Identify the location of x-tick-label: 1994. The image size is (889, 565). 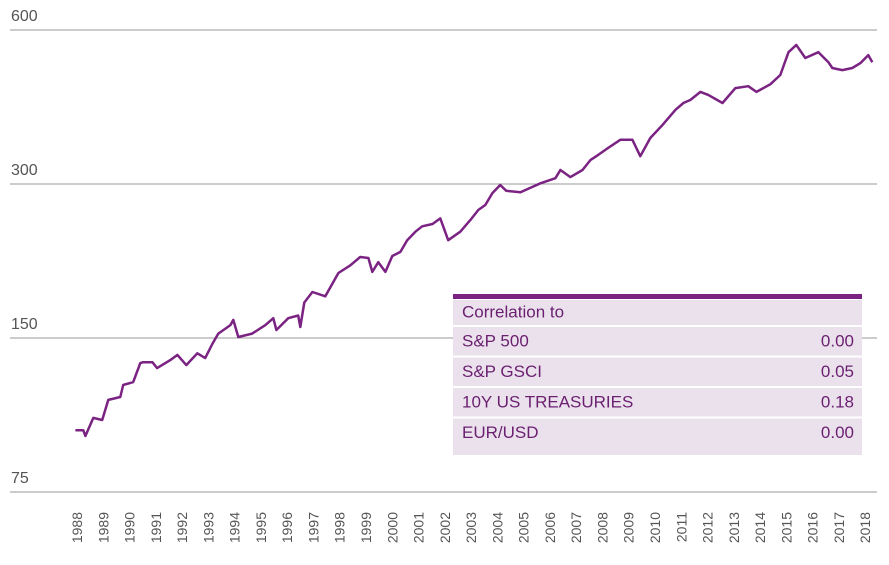
(235, 527).